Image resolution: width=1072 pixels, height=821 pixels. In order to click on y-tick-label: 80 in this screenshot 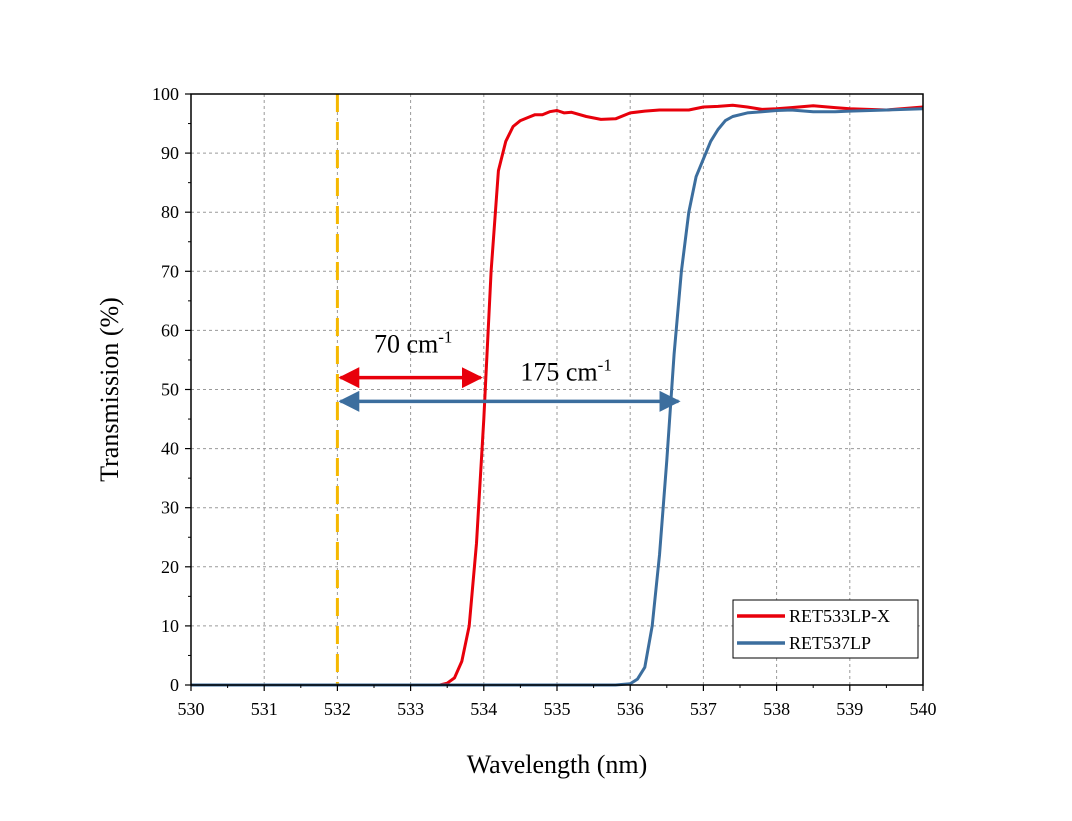, I will do `click(170, 212)`.